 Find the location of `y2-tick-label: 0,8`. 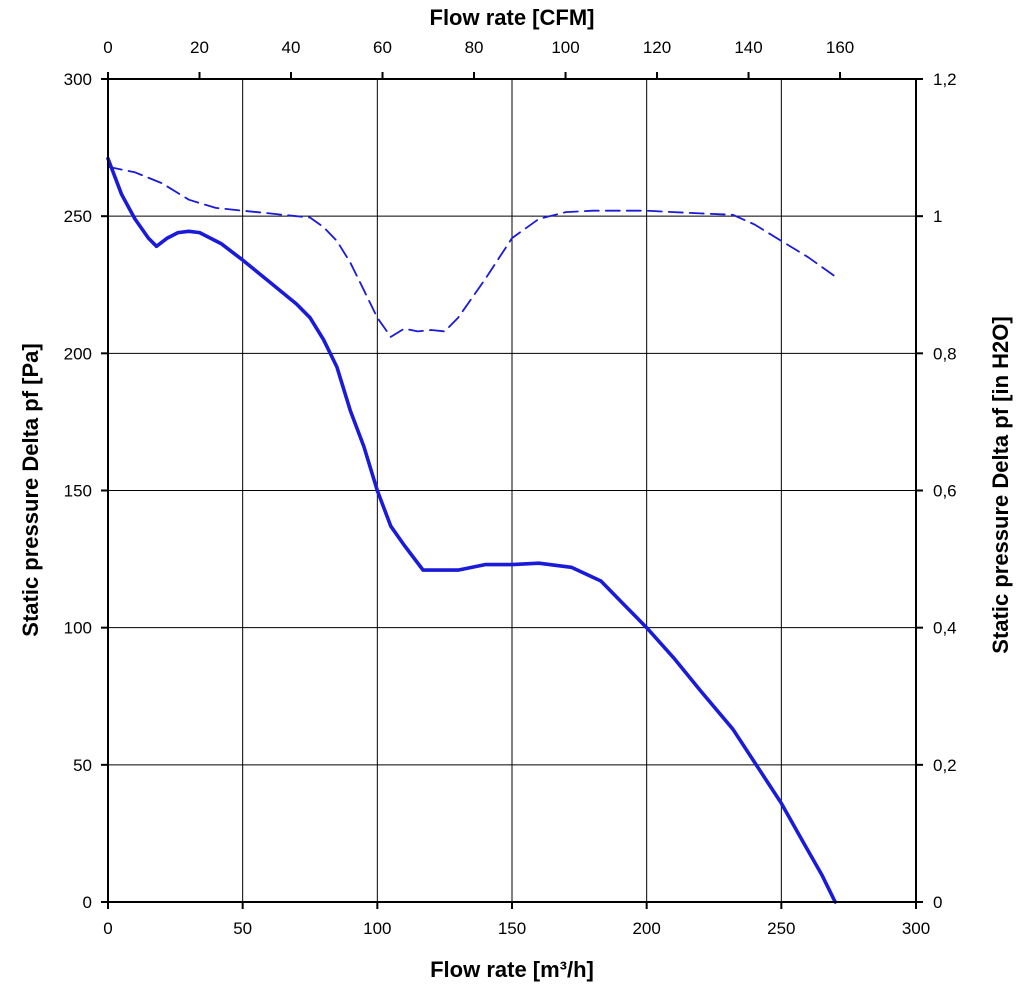

y2-tick-label: 0,8 is located at coordinates (945, 353).